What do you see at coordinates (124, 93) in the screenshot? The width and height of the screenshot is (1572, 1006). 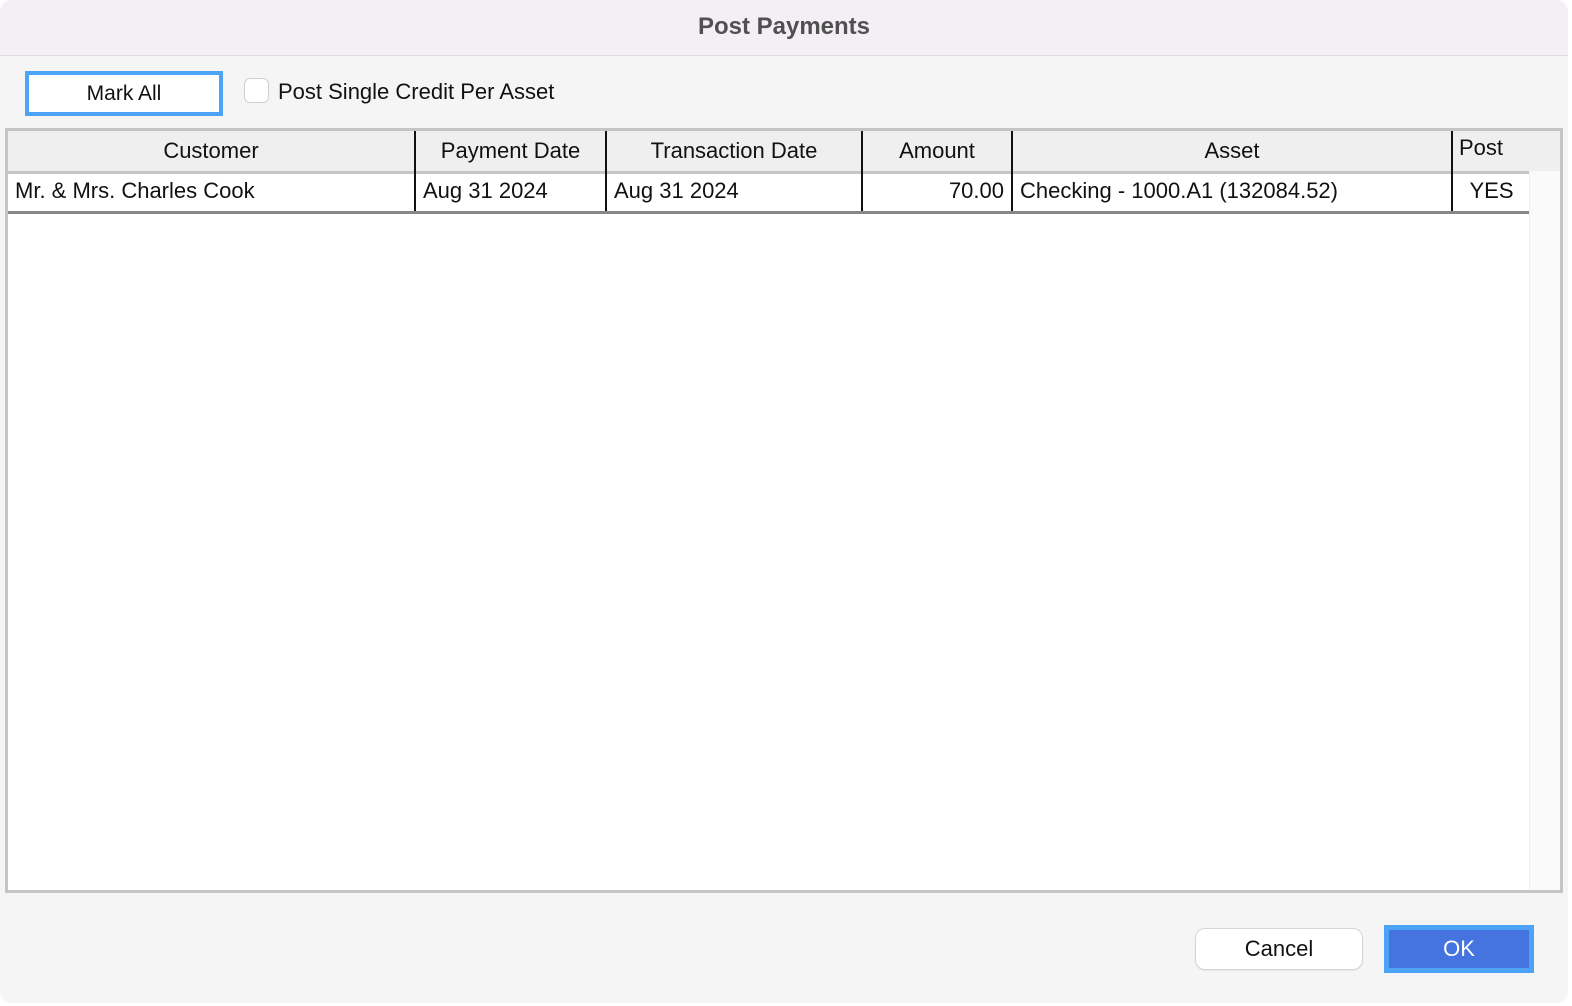 I see `mark-all-button: Mark All` at bounding box center [124, 93].